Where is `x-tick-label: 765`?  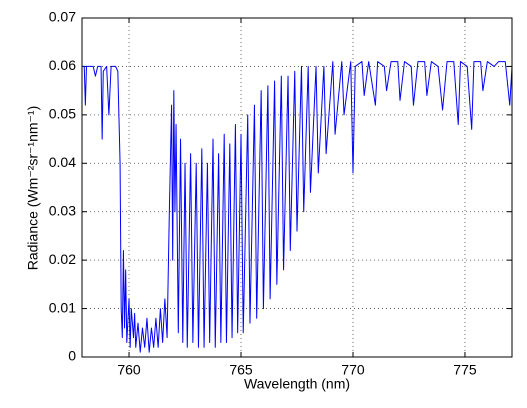 x-tick-label: 765 is located at coordinates (241, 370).